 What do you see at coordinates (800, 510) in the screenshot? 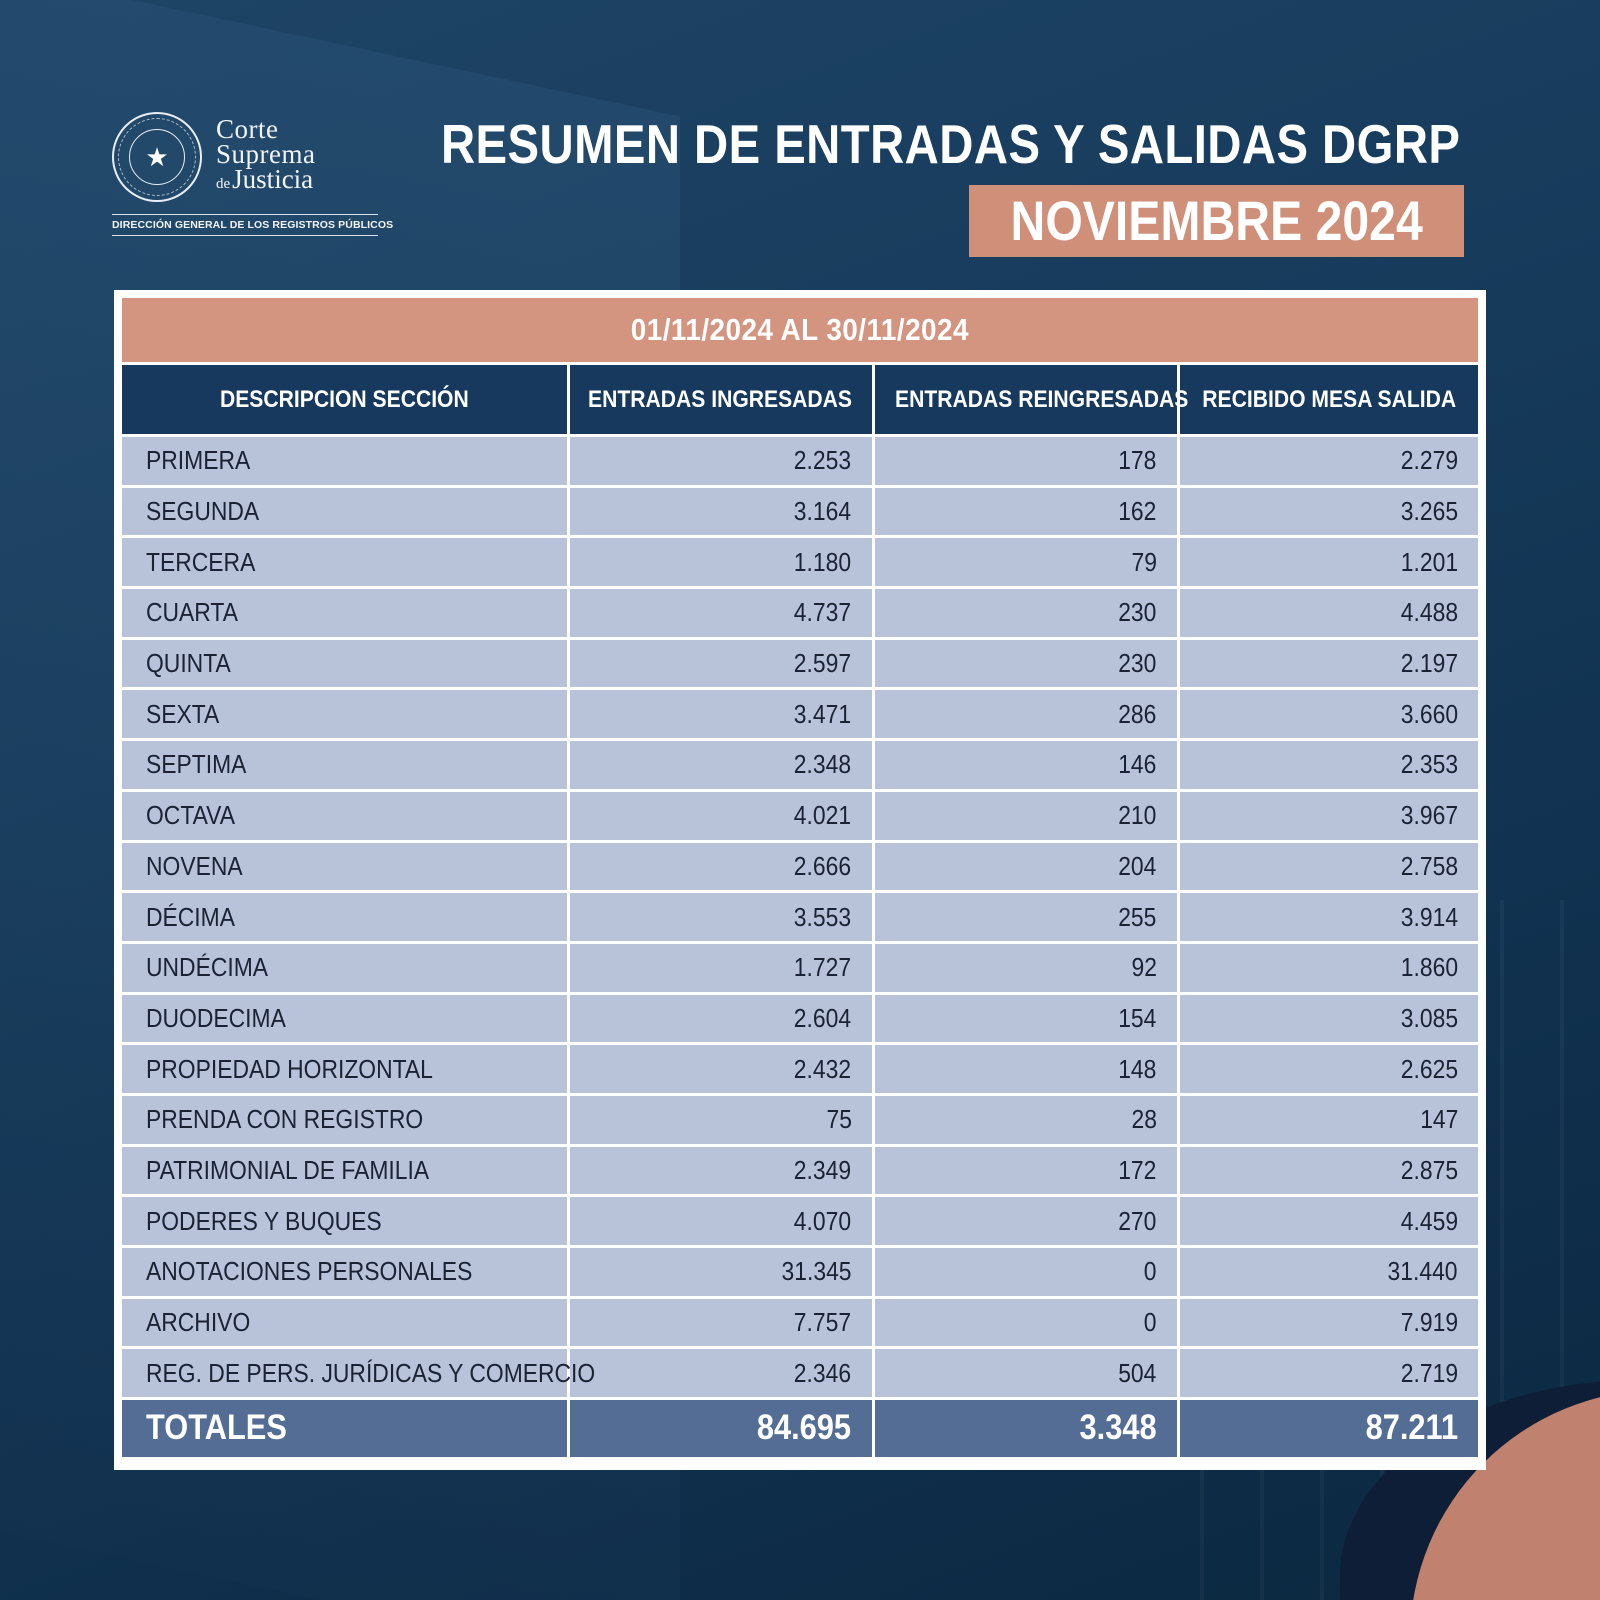
I see `table-row: SEGUNDA 3.164 162 3.265` at bounding box center [800, 510].